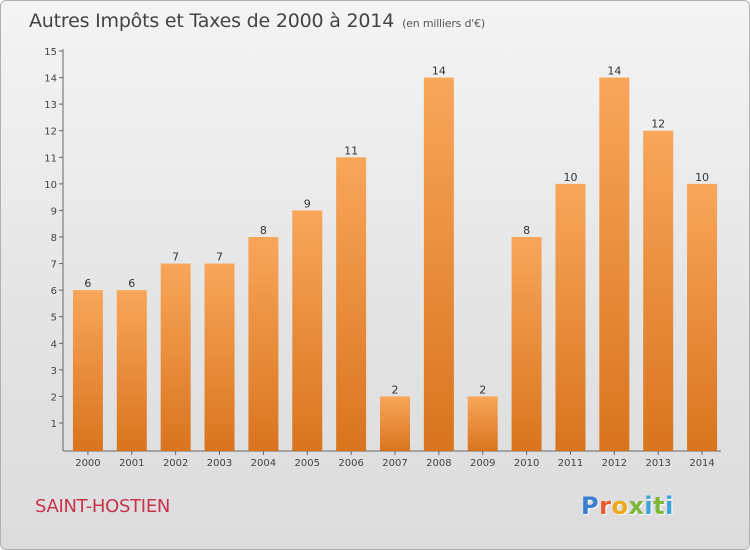 Image resolution: width=750 pixels, height=550 pixels. What do you see at coordinates (54, 238) in the screenshot?
I see `y-tick-label: 8` at bounding box center [54, 238].